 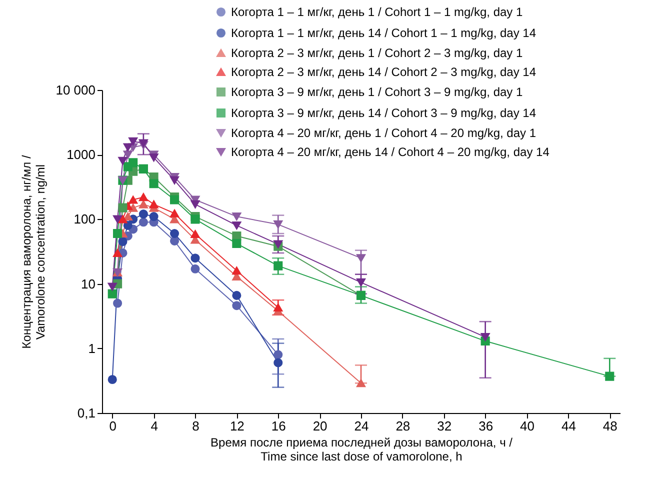 I want to click on legend-label: Когорта 4 – 20 мг/кг, день 14 / Cohort 4 – 20 mg/kg, day 14, so click(x=390, y=152).